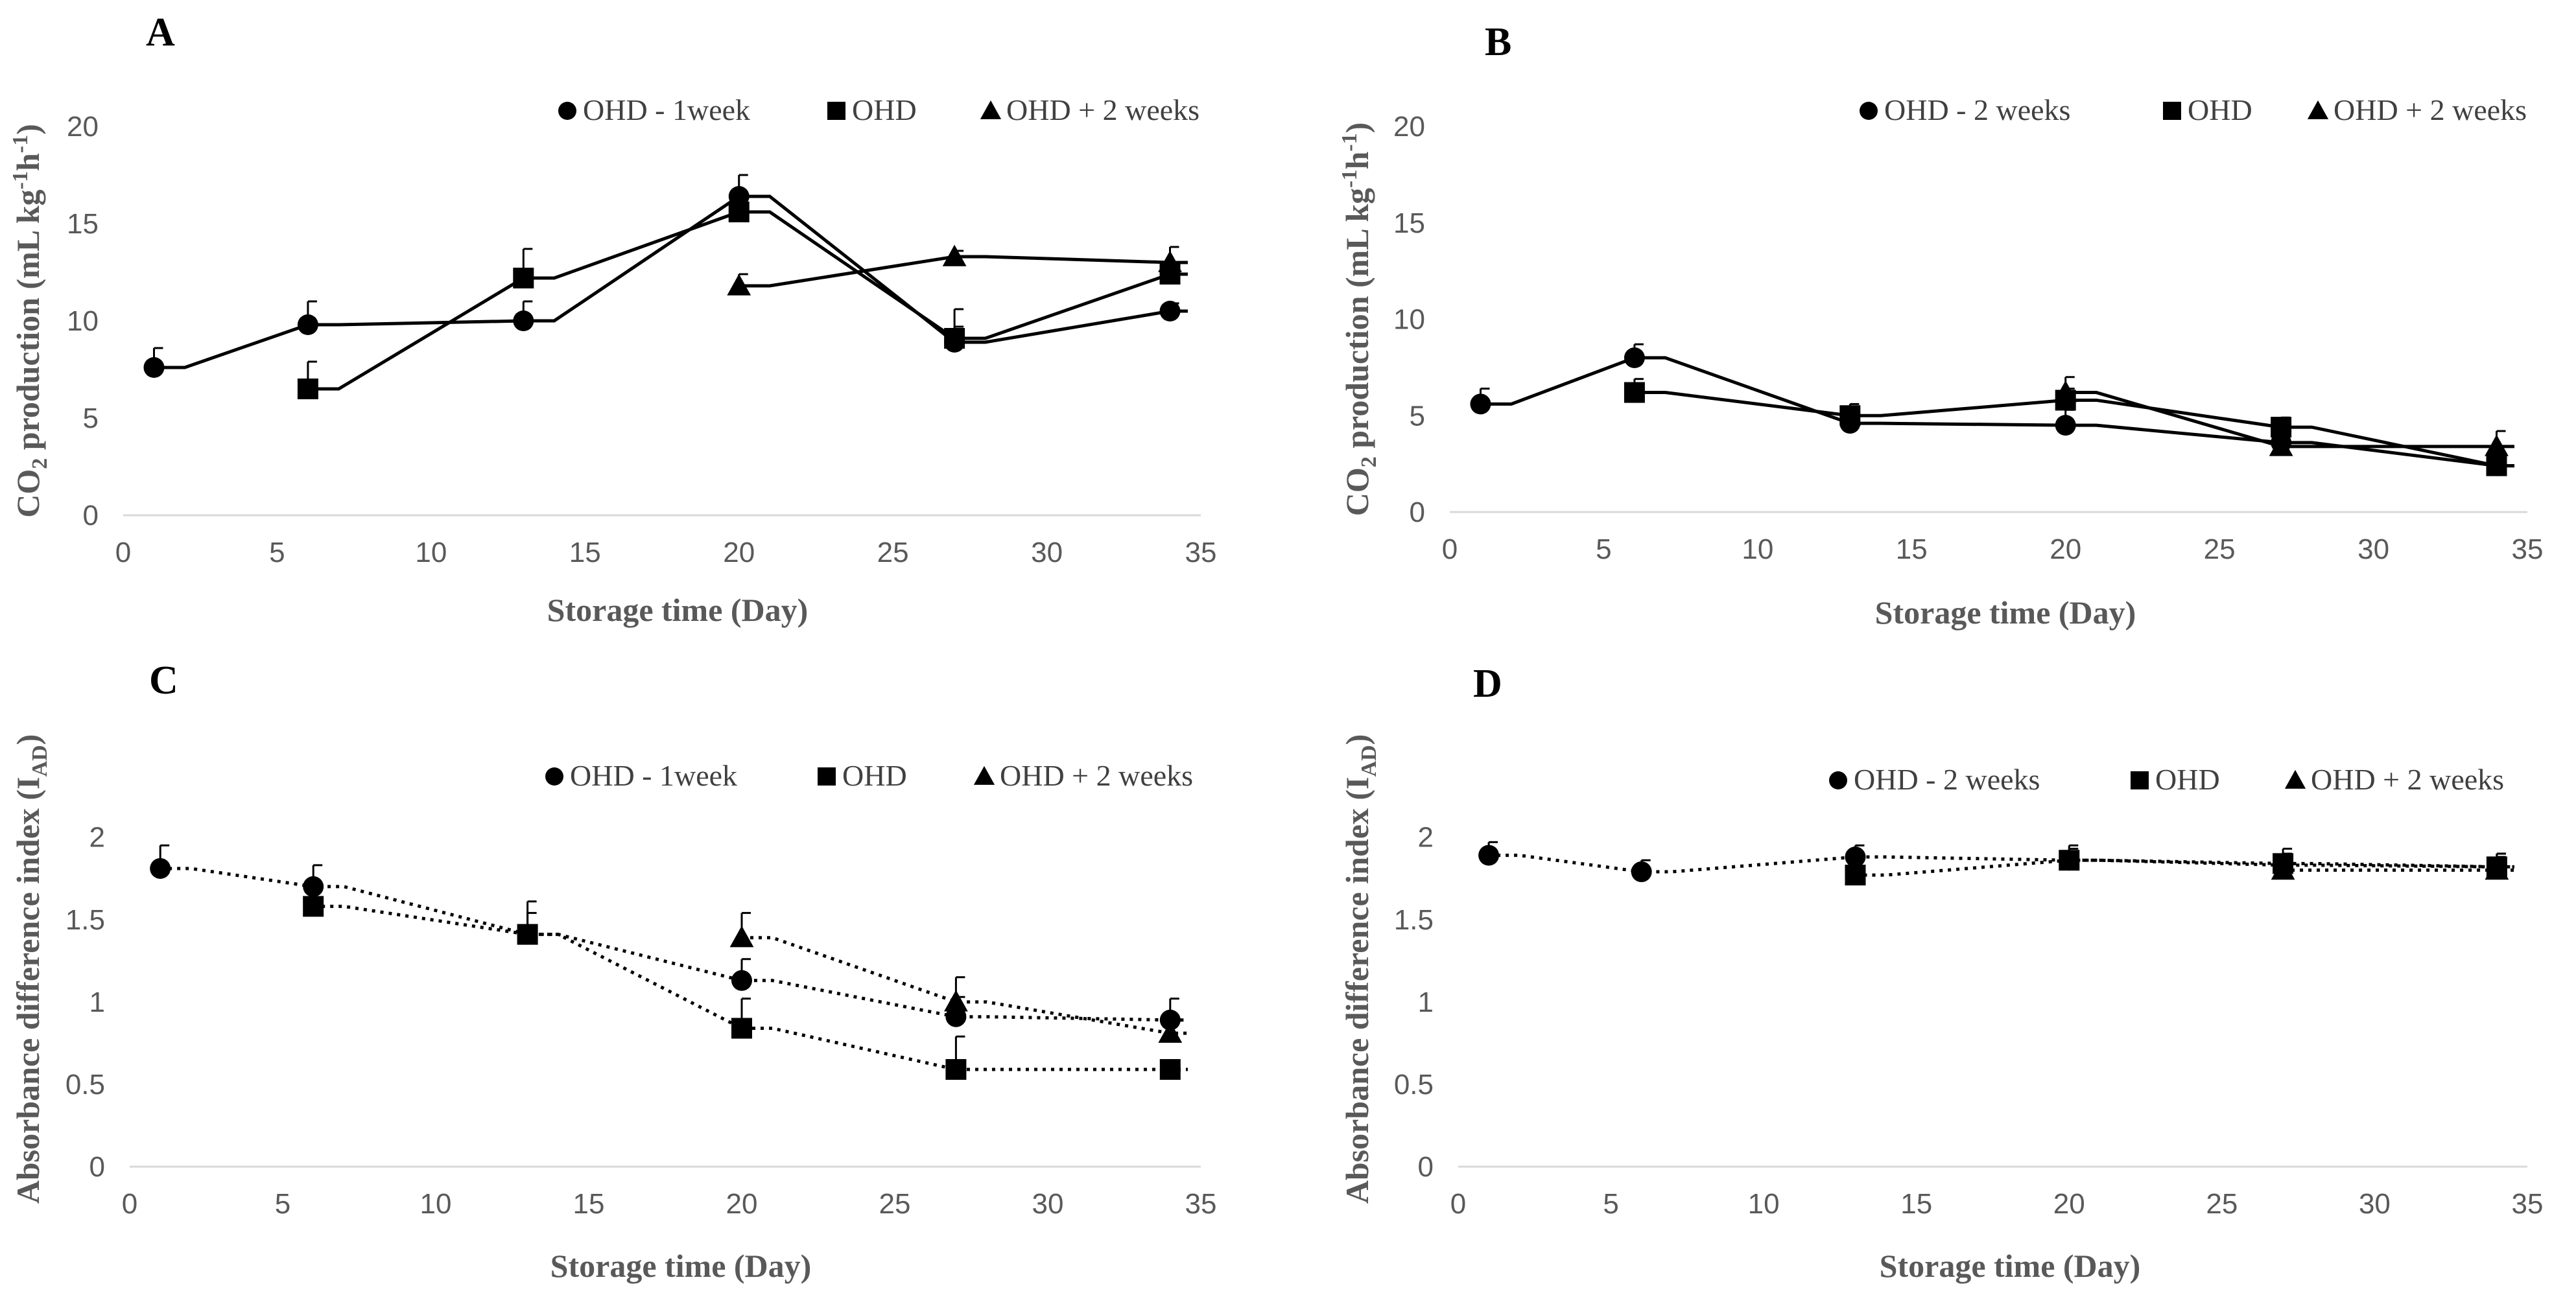 This screenshot has height=1306, width=2576. What do you see at coordinates (1047, 552) in the screenshot?
I see `x-tick-label: 30` at bounding box center [1047, 552].